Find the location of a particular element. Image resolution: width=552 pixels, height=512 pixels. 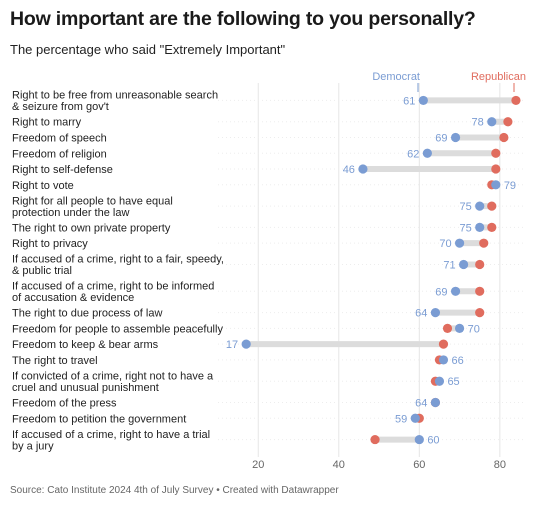

x-tick-label: 40 is located at coordinates (339, 465).